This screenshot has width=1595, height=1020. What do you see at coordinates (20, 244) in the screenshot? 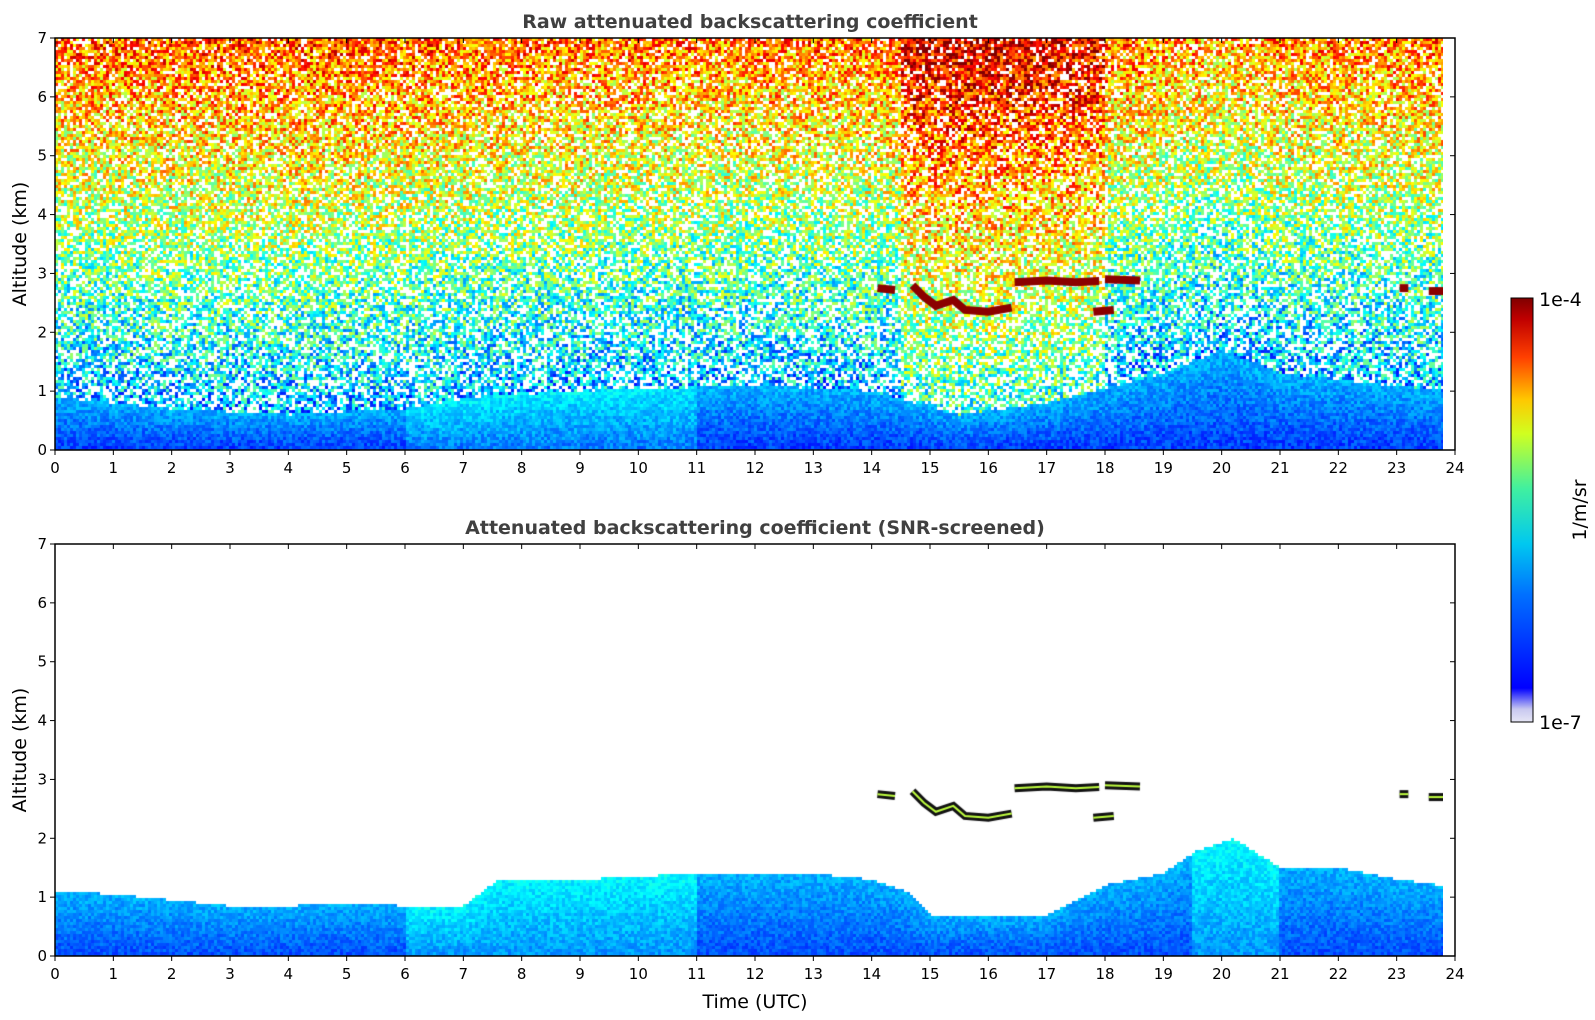
I see `y-axis-label-raw: Altitude (km)` at bounding box center [20, 244].